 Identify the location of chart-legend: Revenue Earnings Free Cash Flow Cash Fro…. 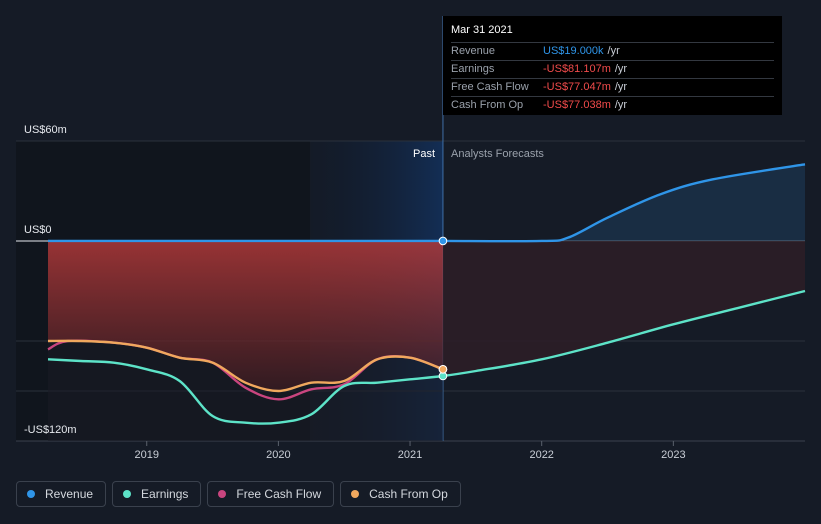
(238, 494).